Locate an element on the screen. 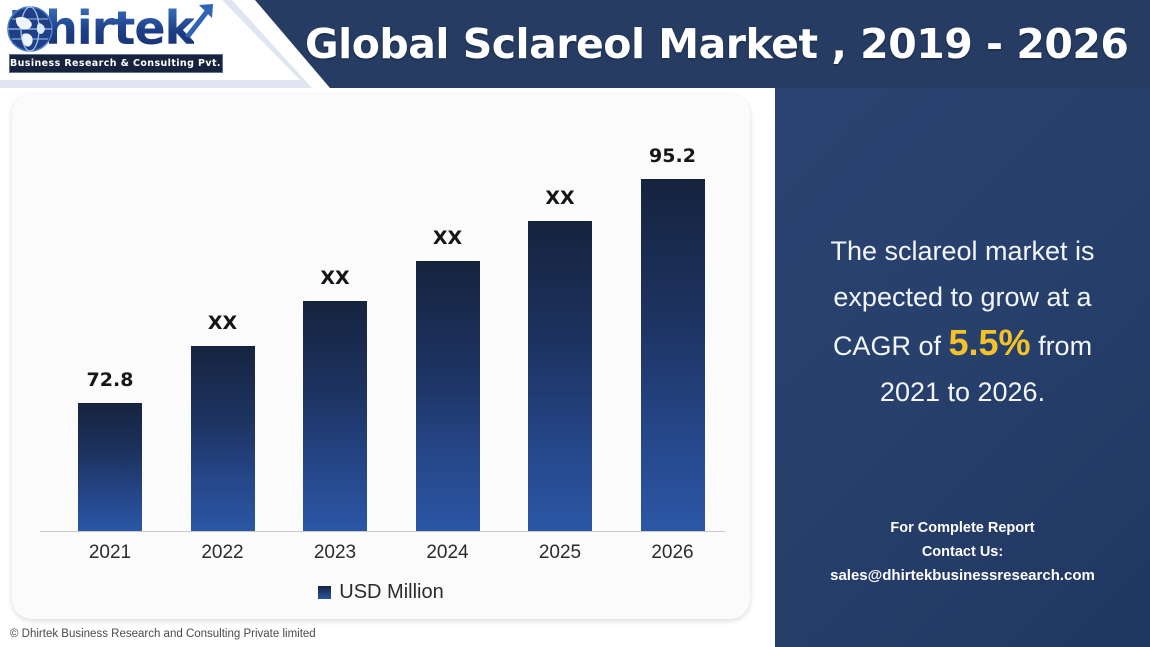  growth-arrow-icon is located at coordinates (199, 20).